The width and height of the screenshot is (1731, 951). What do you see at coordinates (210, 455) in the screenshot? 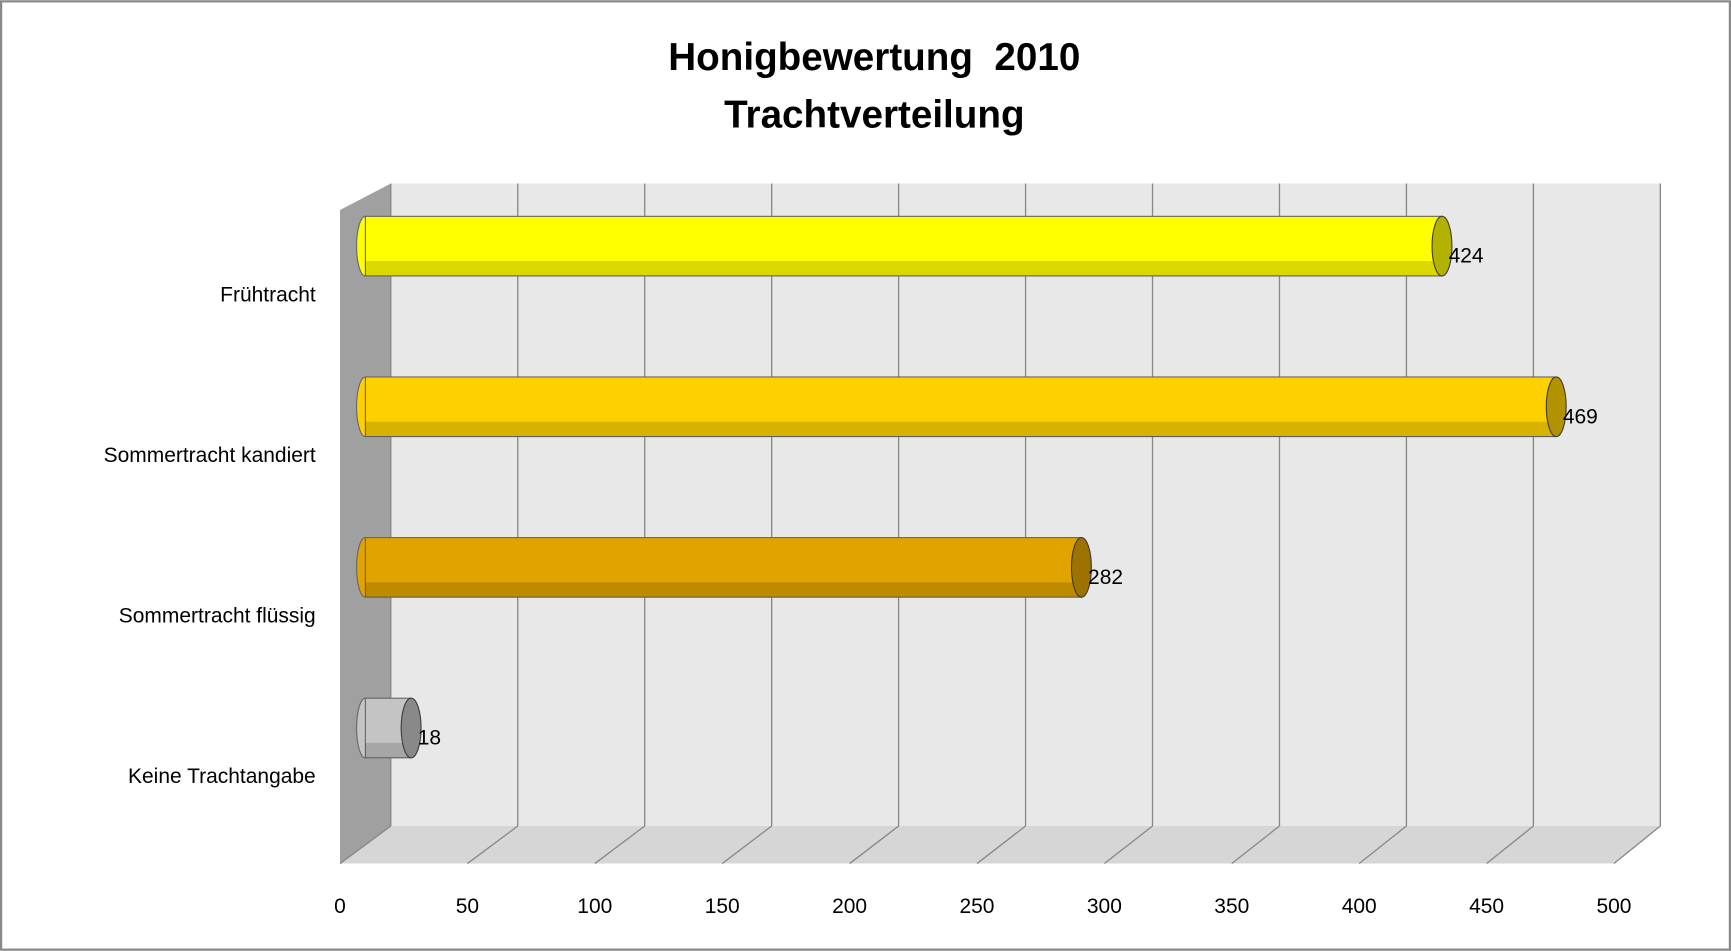
I see `y-tick-label: Sommertracht kandiert` at bounding box center [210, 455].